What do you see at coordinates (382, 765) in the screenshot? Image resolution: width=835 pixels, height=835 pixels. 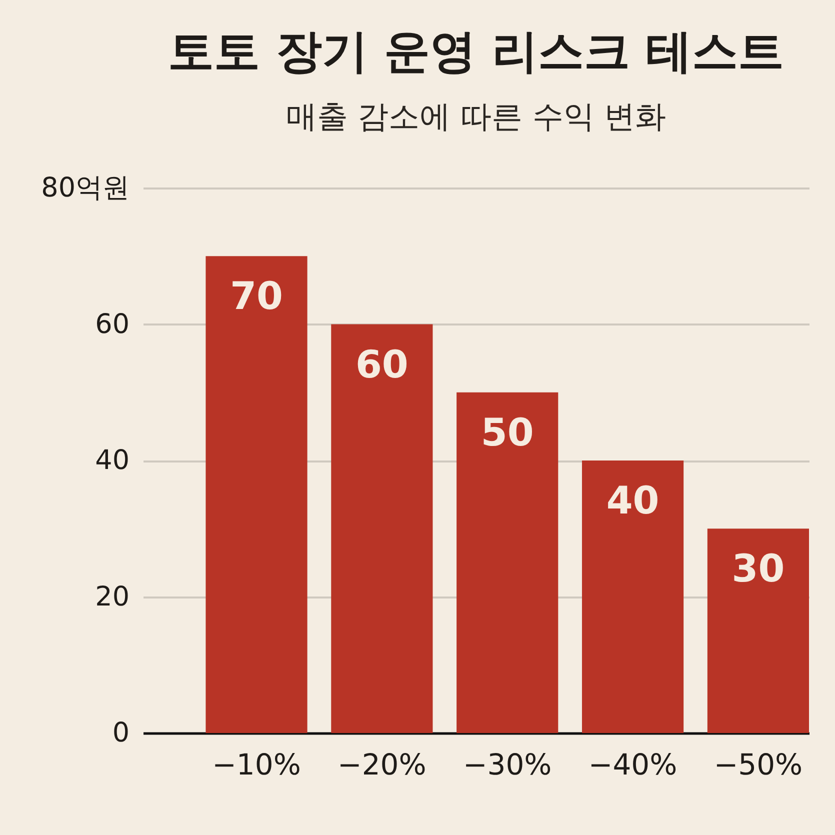 I see `x-tick-label: −20%` at bounding box center [382, 765].